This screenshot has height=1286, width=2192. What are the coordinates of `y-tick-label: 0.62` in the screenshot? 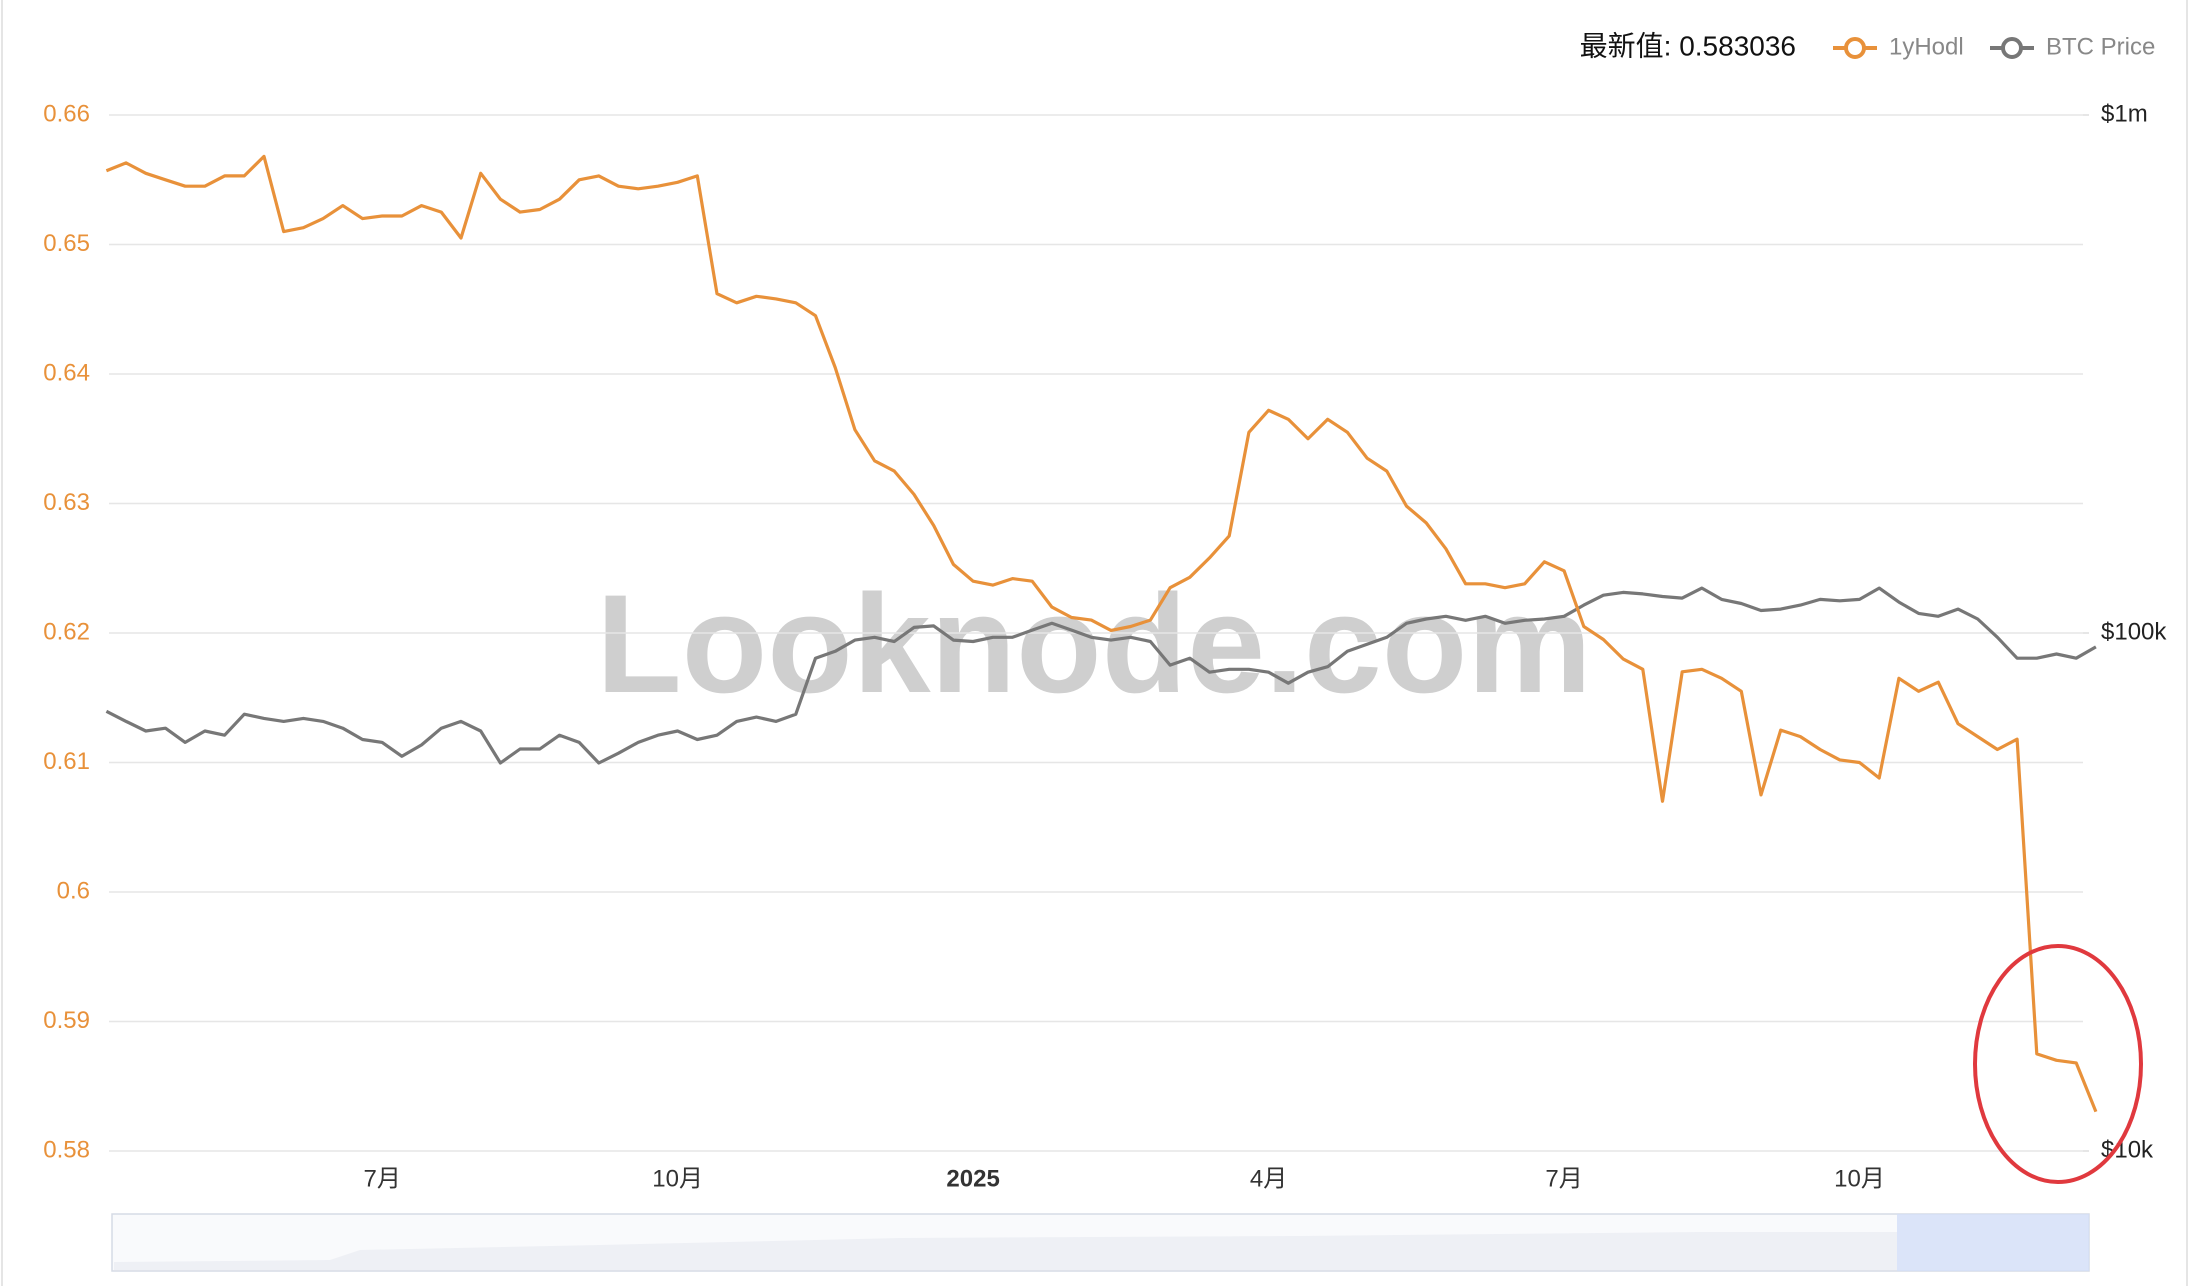 It's located at (66, 631).